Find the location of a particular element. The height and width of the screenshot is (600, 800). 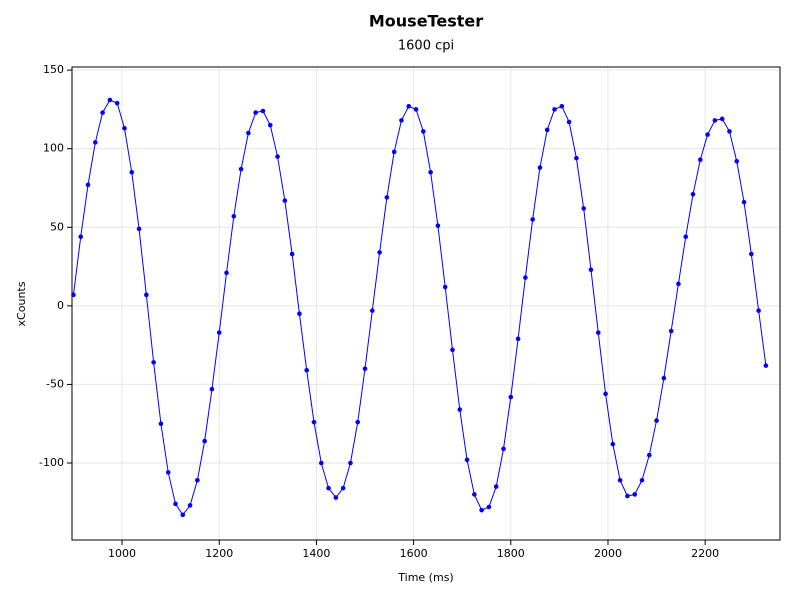

y-tick-label: 0 is located at coordinates (60, 305).